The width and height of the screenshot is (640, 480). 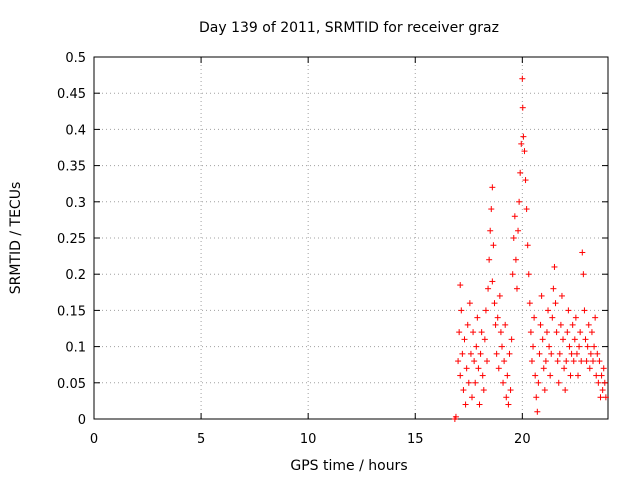 I want to click on x-tick-label: 5, so click(x=201, y=439).